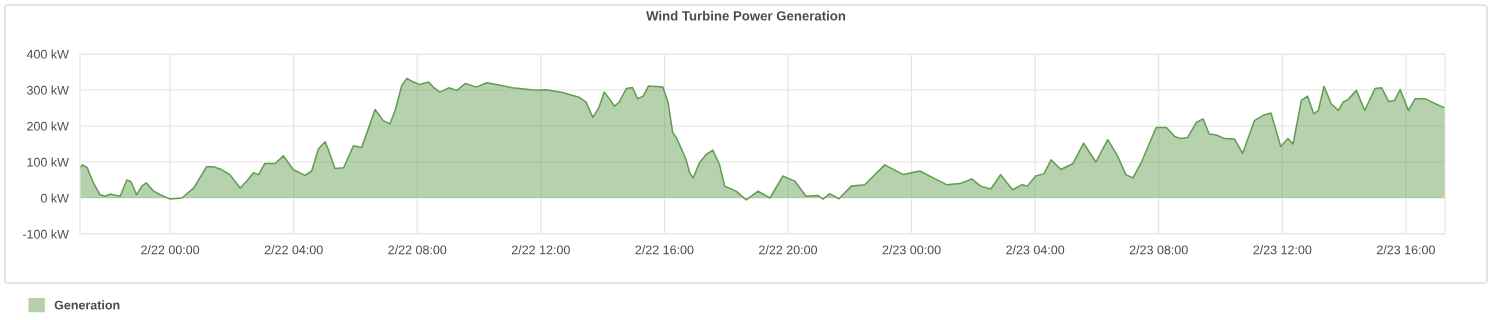 The image size is (1492, 320). I want to click on y-tick-label: 300 kW, so click(47, 90).